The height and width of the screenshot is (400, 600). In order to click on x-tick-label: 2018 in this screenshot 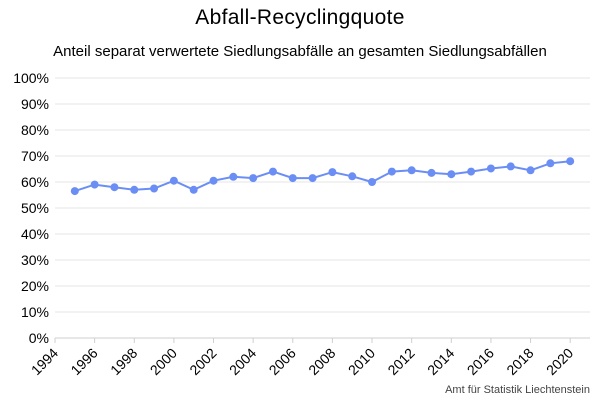, I will do `click(519, 361)`.